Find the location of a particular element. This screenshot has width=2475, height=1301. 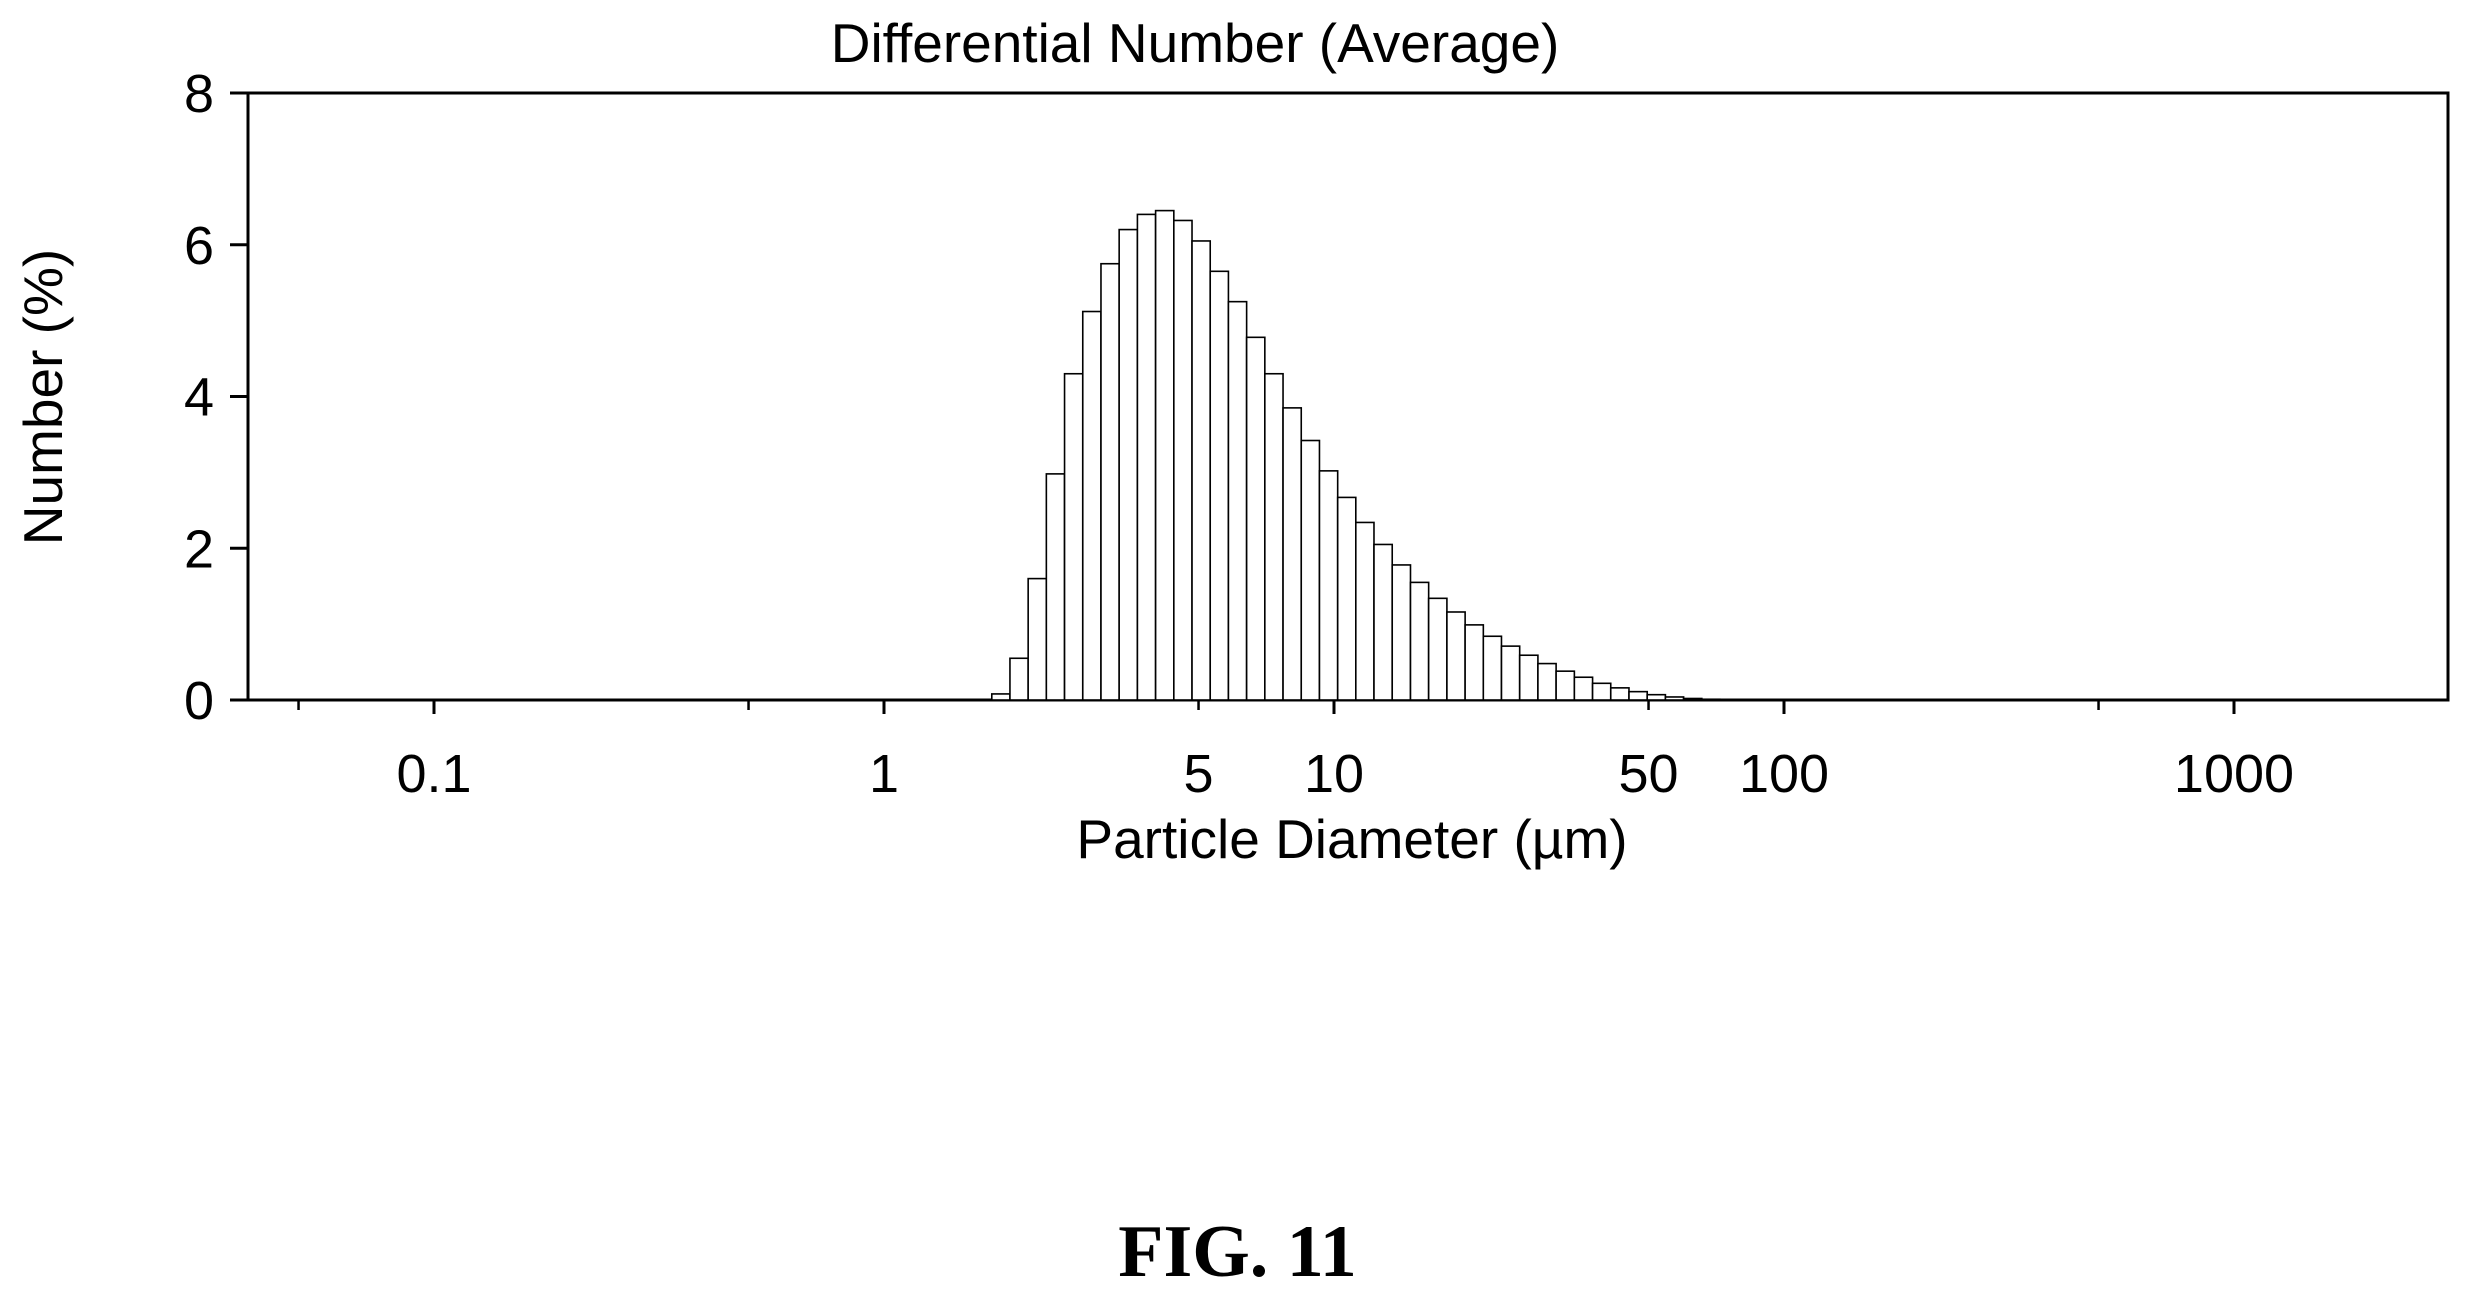

y-tick-label-0: 0 is located at coordinates (199, 701).